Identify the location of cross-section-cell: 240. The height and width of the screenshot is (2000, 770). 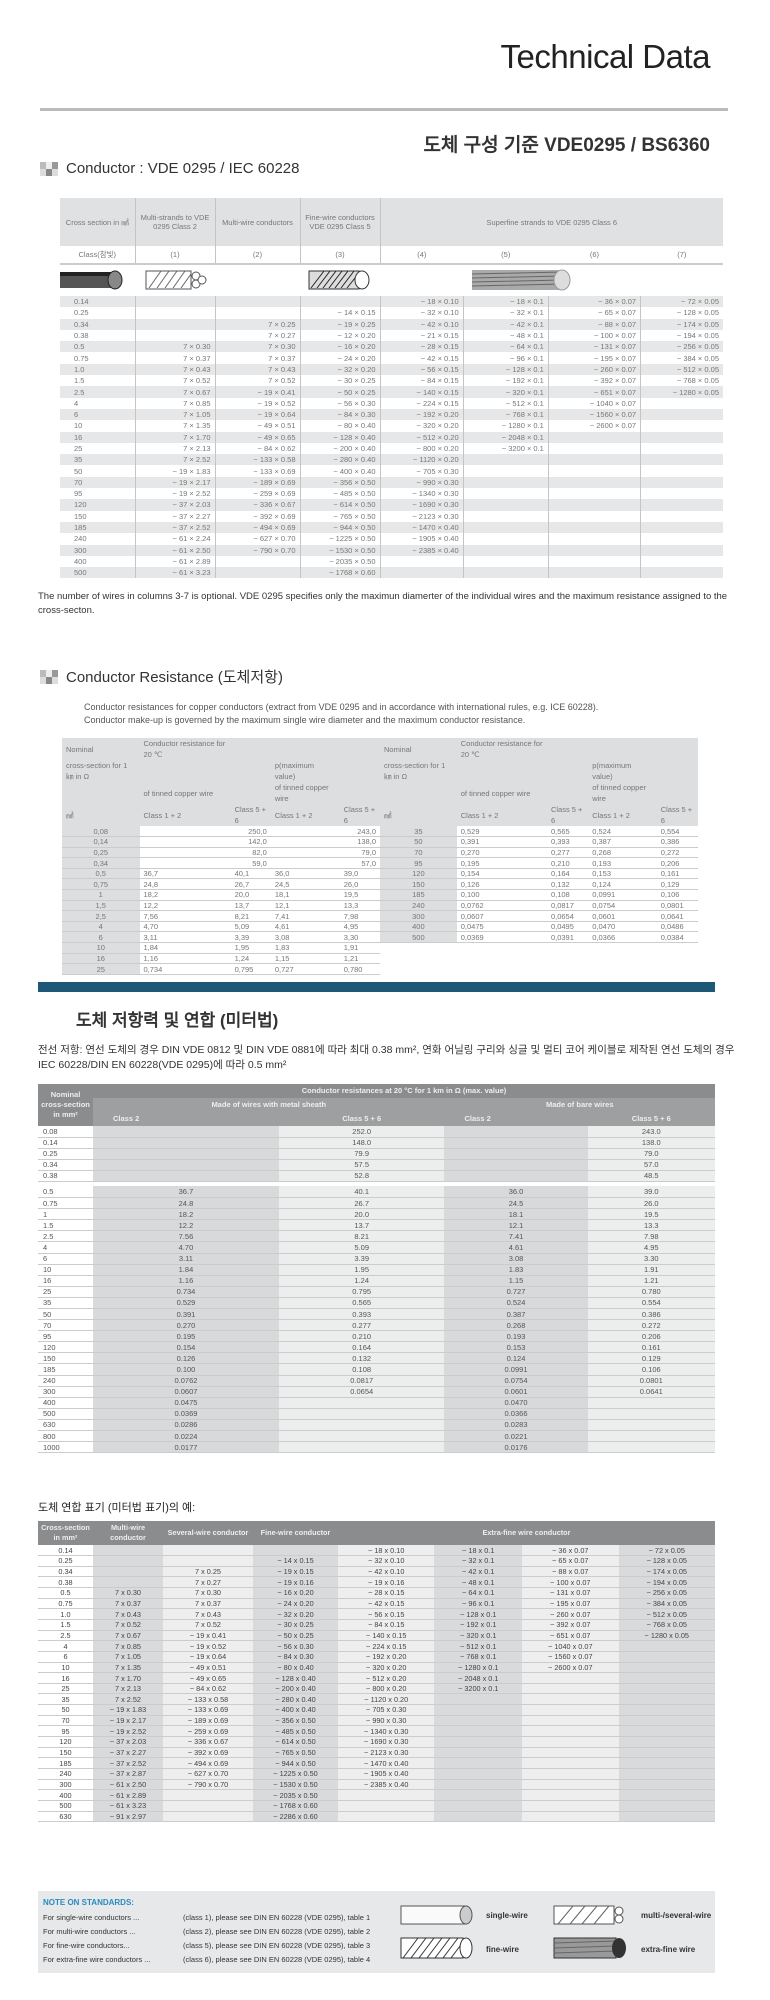
(65, 1774).